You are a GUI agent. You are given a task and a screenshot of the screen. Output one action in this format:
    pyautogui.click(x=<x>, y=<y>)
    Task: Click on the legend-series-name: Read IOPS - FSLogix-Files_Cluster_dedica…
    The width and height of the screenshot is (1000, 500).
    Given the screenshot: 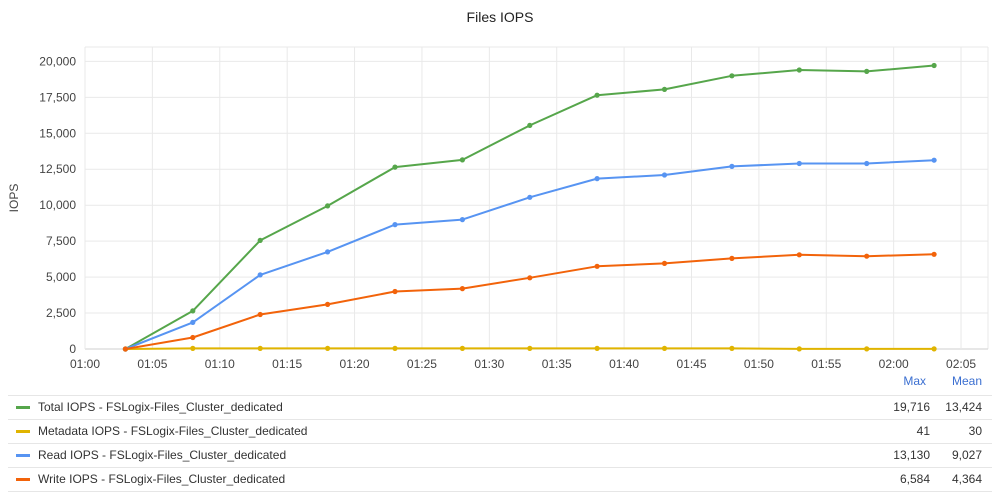 What is the action you would take?
    pyautogui.click(x=162, y=455)
    